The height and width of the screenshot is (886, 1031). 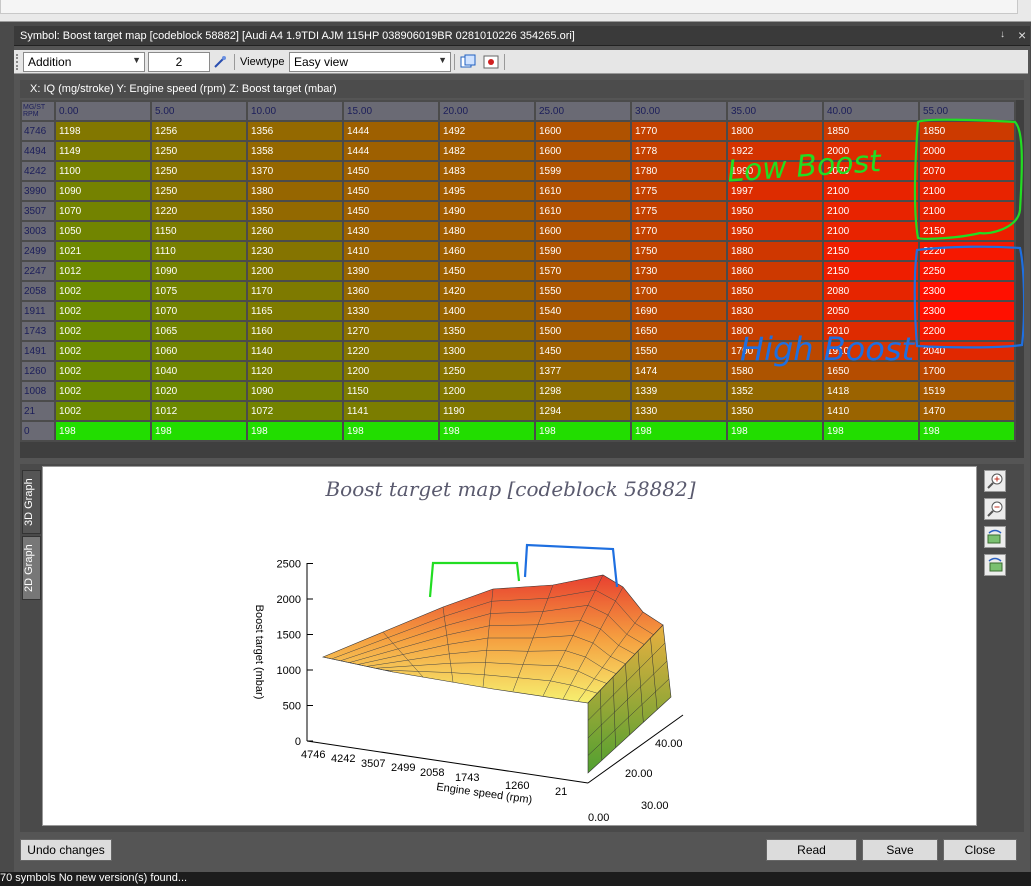 I want to click on table-cell: 1750, so click(x=679, y=251).